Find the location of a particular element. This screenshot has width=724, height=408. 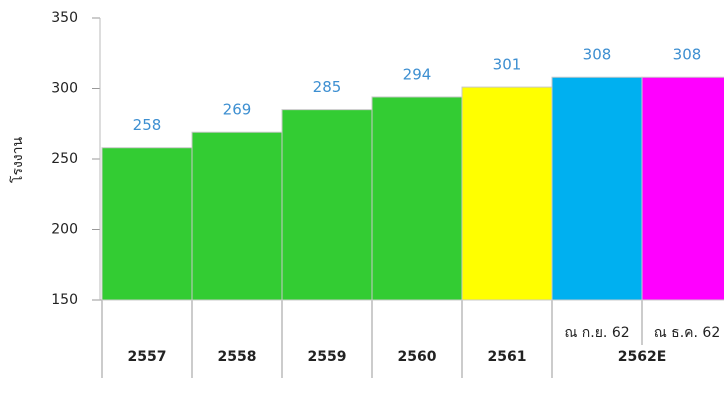

x-tick-label: 2559 is located at coordinates (327, 357).